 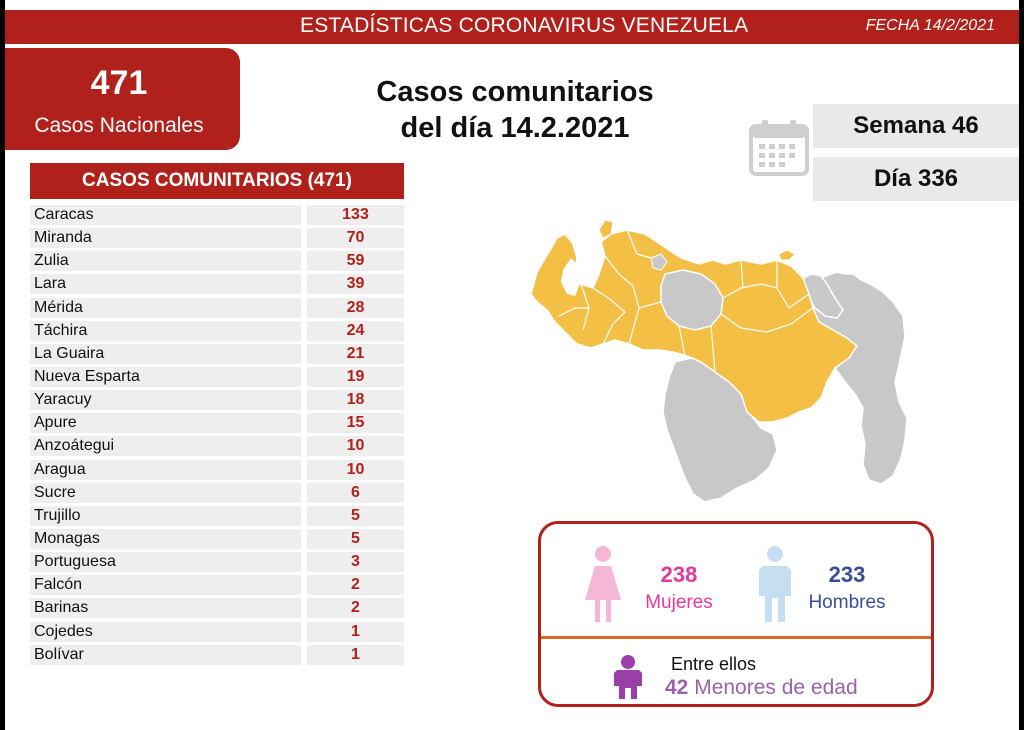 I want to click on table-row: Miranda 70, so click(x=217, y=238).